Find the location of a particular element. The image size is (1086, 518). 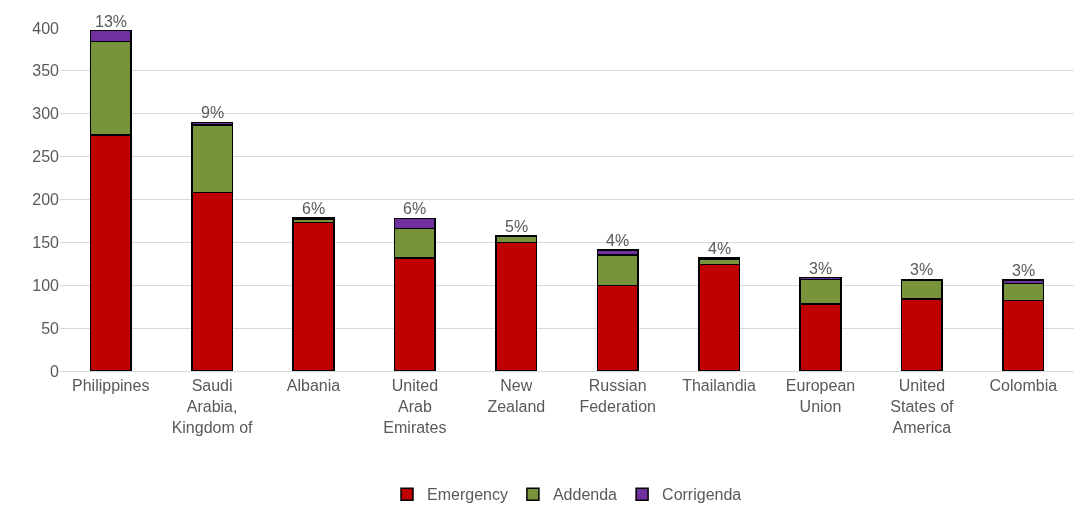

y-tick-label: 350 is located at coordinates (46, 71).